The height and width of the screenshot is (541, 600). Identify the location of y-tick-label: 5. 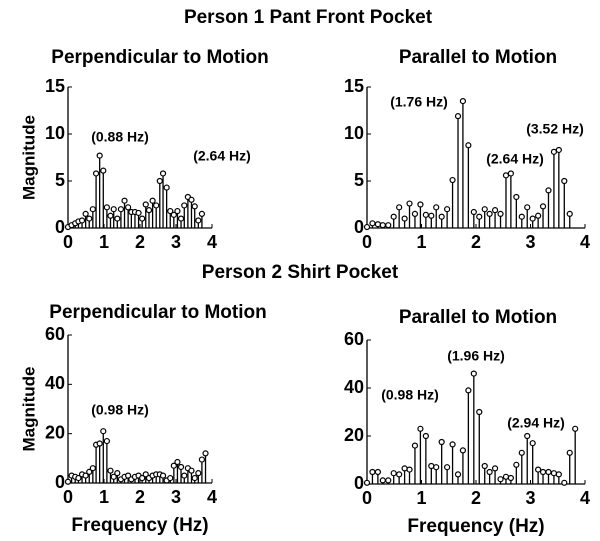
(359, 180).